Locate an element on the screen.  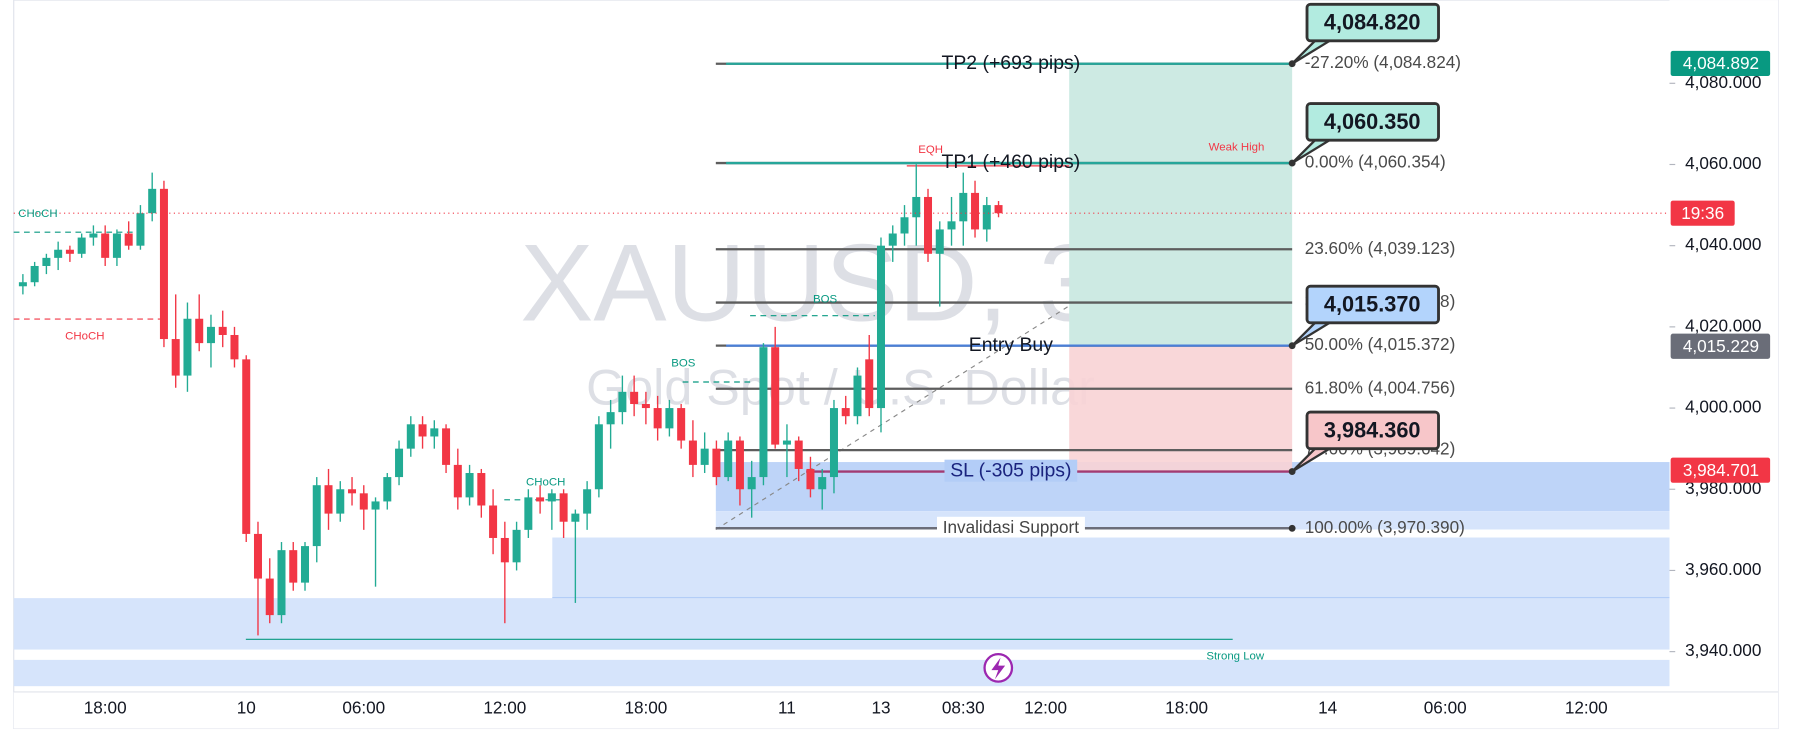
alert-bolt is located at coordinates (998, 668).